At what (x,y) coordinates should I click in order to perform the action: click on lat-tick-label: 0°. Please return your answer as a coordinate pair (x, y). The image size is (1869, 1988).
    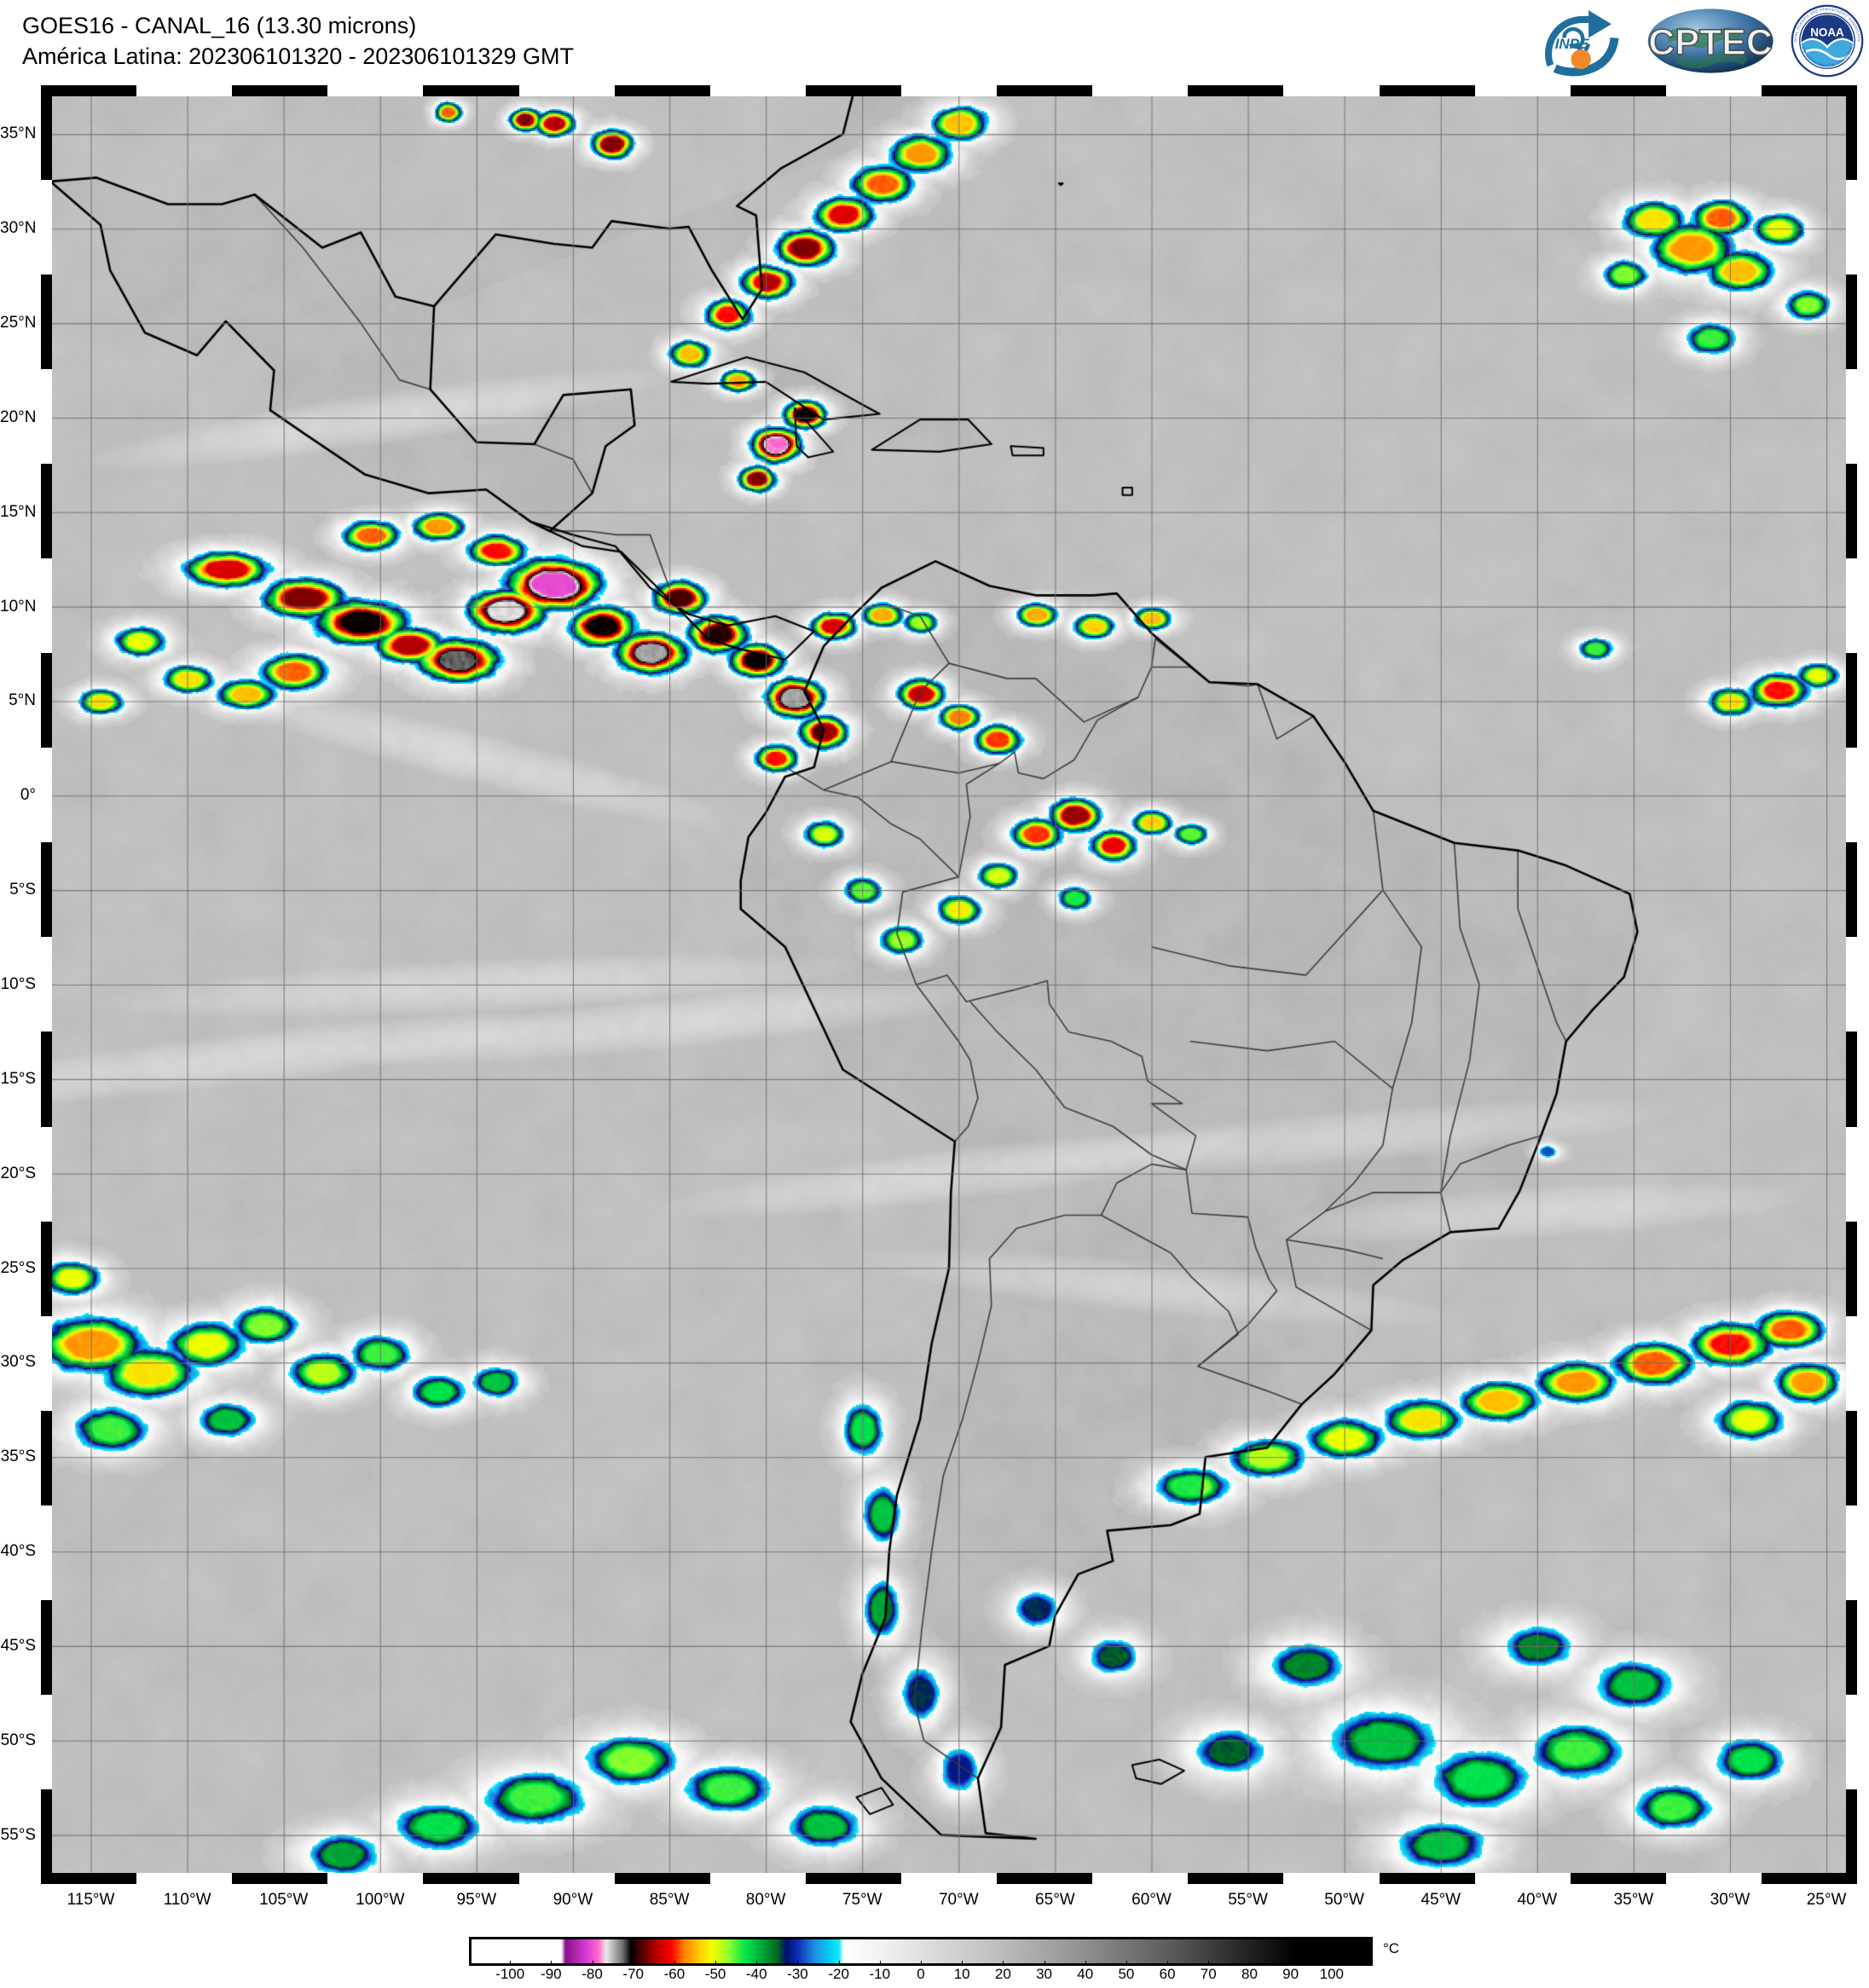
    Looking at the image, I should click on (28, 795).